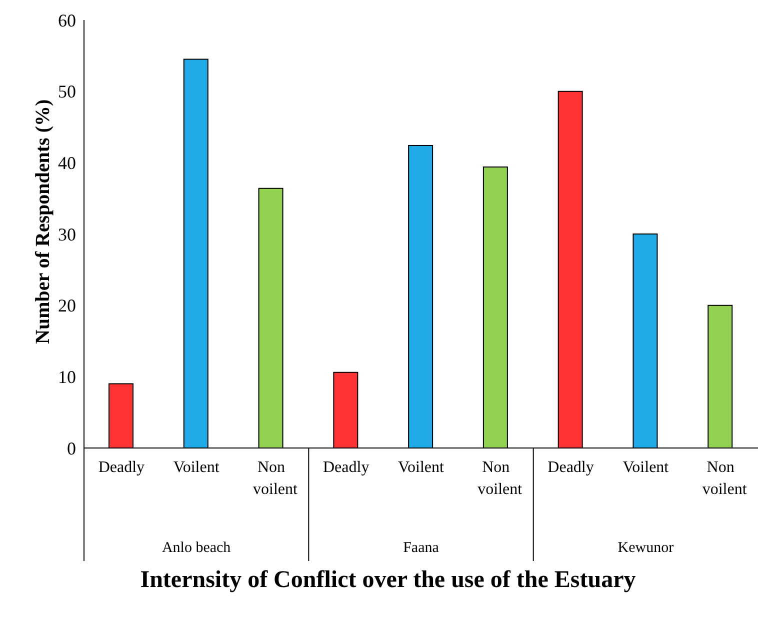 The image size is (758, 638). I want to click on x-axis-title: Internsity of Conflict over the use of the Estuary, so click(388, 580).